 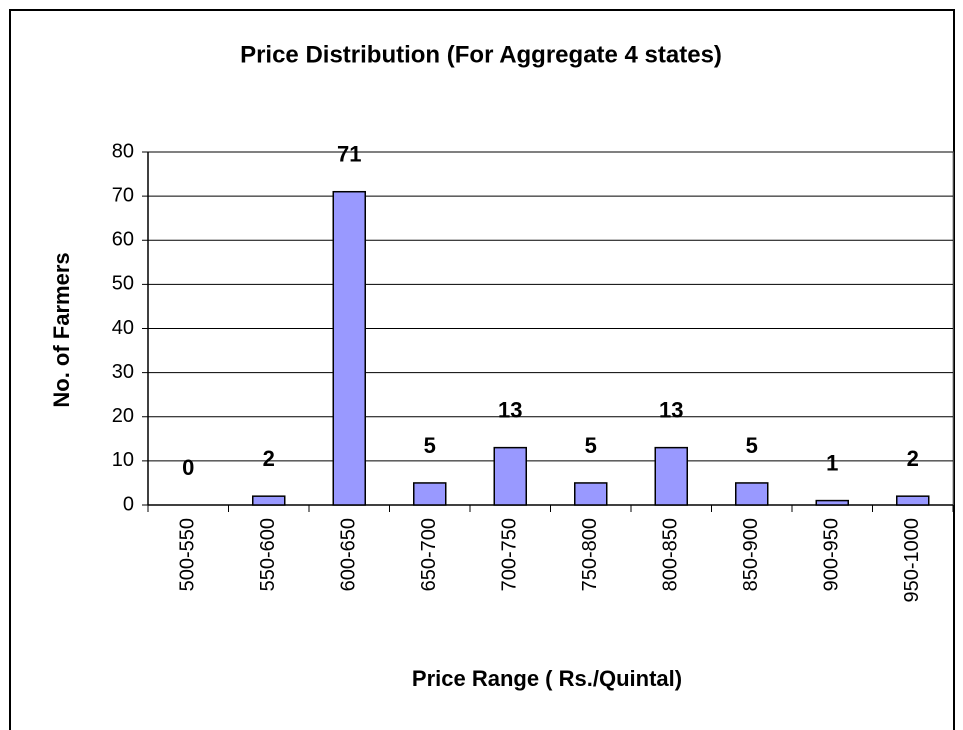 I want to click on x-tick-label: 550-600, so click(x=268, y=554).